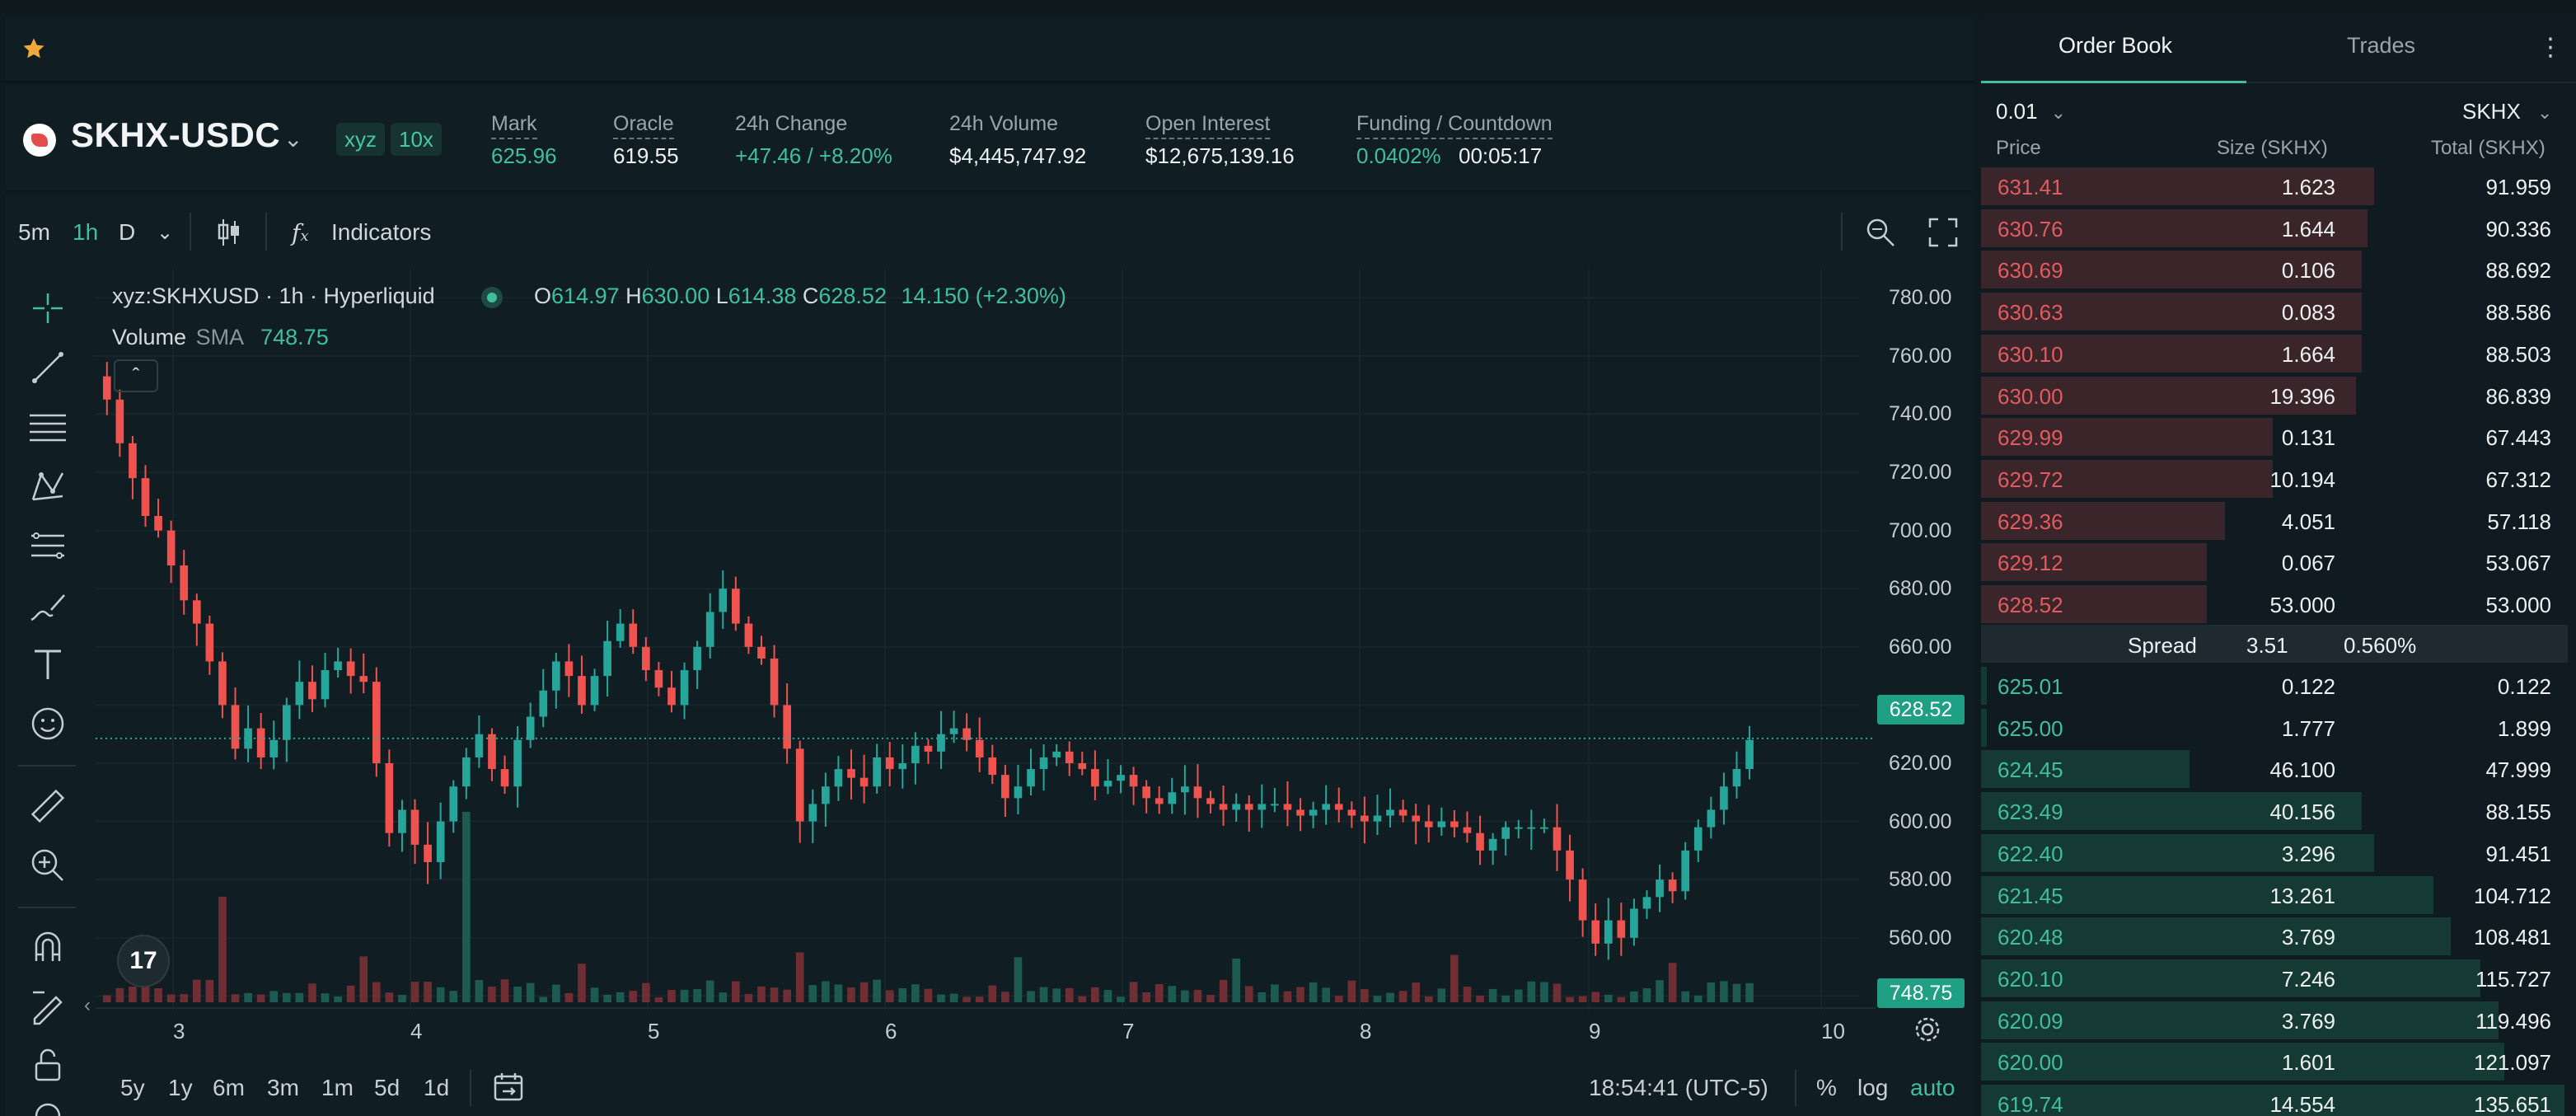  I want to click on trend-line-icon, so click(48, 367).